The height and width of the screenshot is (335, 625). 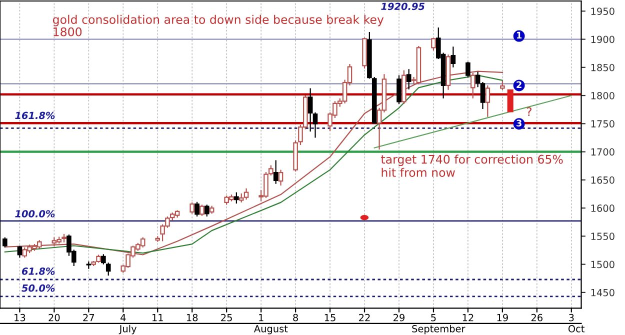 What do you see at coordinates (576, 328) in the screenshot?
I see `x2-tick-label: Oct` at bounding box center [576, 328].